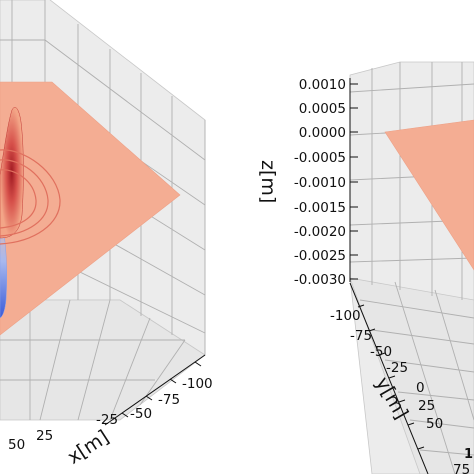 The height and width of the screenshot is (474, 474). I want to click on right-floor-pane, so click(411, 375).